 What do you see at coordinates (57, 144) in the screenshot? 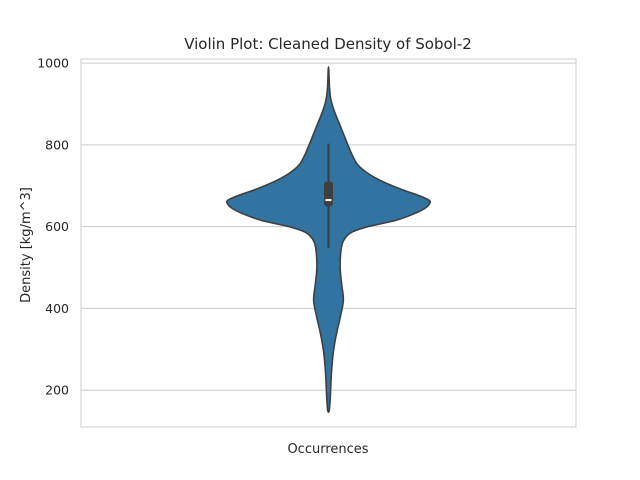
I see `y-tick-label-800: 800` at bounding box center [57, 144].